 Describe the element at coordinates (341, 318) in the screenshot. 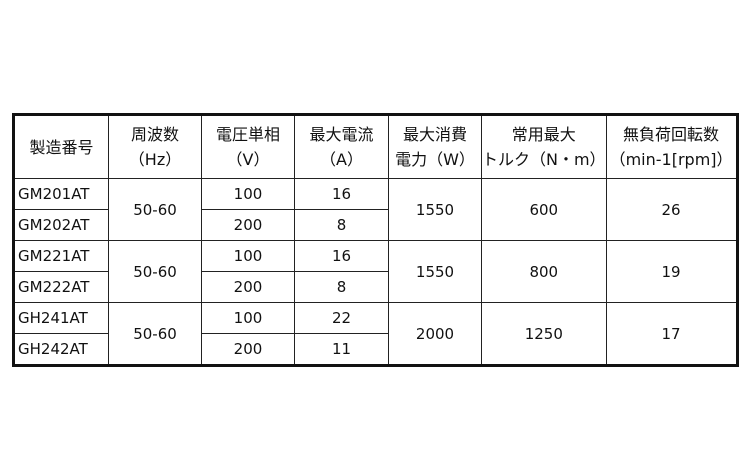

I see `current-cell: 22` at that location.